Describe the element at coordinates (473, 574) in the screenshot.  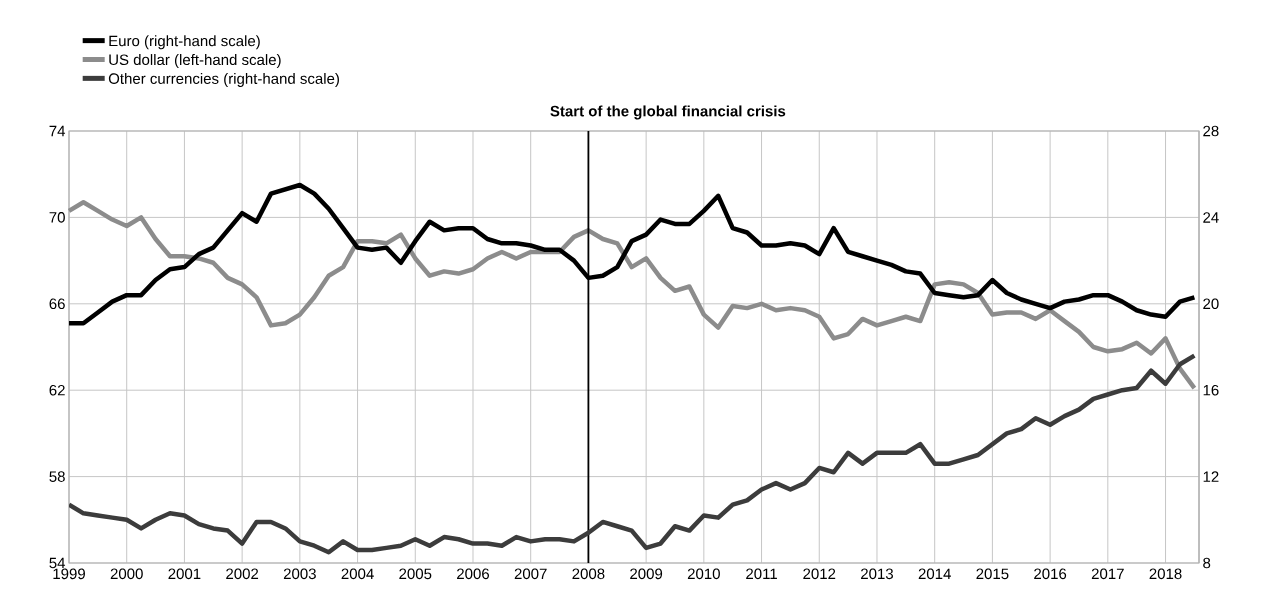
I see `x-tick-label: 2006` at that location.